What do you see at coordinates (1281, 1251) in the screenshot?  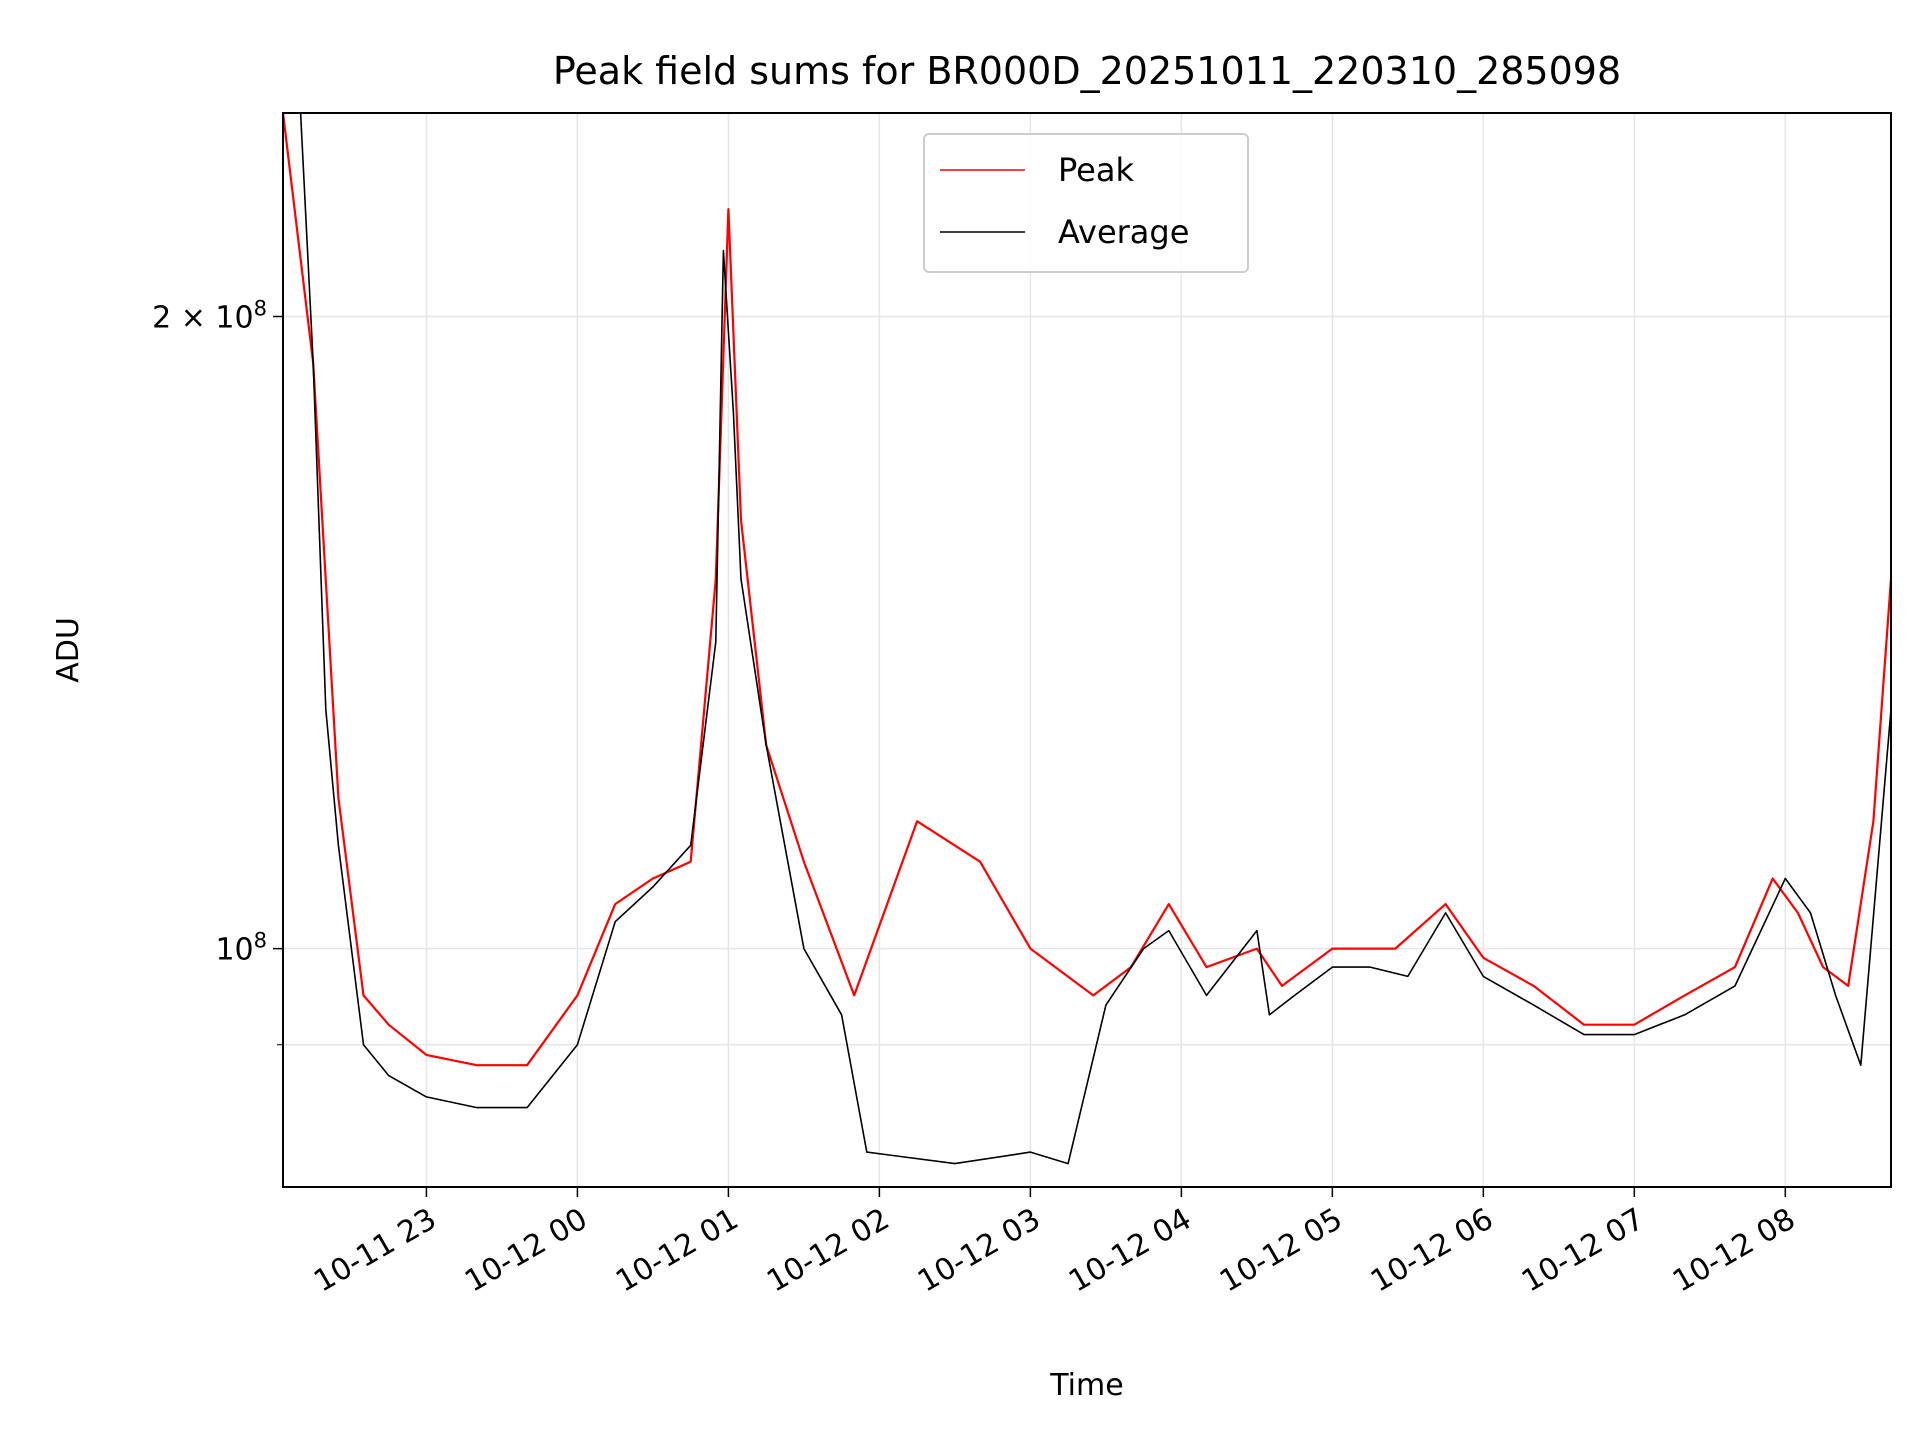 I see `x-tick-label: 10-12 05` at bounding box center [1281, 1251].